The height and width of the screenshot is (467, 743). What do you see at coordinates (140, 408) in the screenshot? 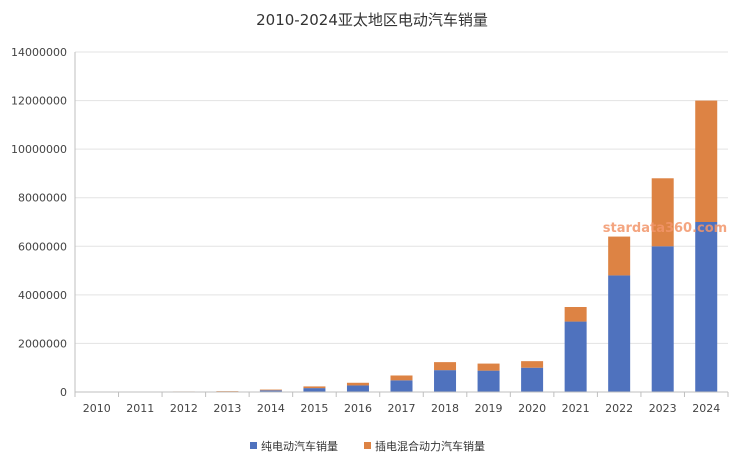
I see `x-tick-label: 2011` at bounding box center [140, 408].